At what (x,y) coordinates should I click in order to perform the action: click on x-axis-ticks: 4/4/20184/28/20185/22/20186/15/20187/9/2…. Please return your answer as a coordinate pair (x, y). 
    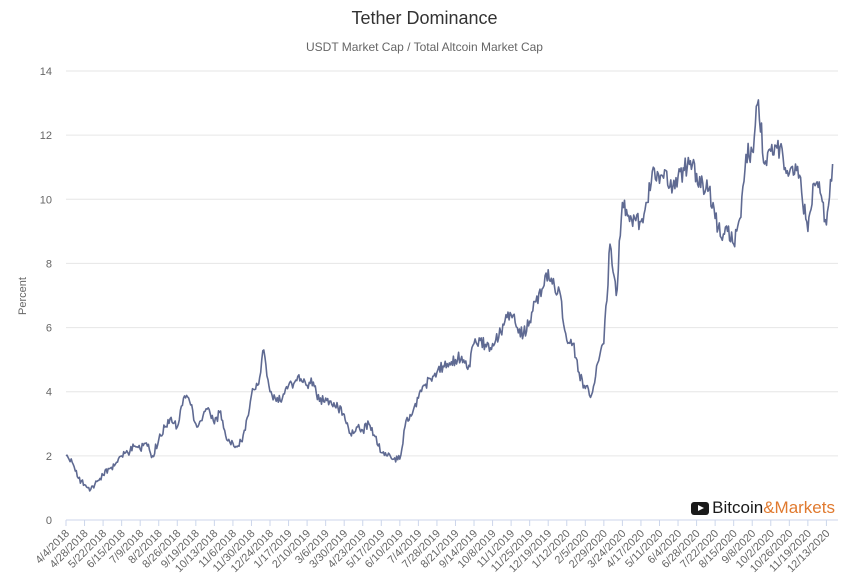
    Looking at the image, I should click on (433, 547).